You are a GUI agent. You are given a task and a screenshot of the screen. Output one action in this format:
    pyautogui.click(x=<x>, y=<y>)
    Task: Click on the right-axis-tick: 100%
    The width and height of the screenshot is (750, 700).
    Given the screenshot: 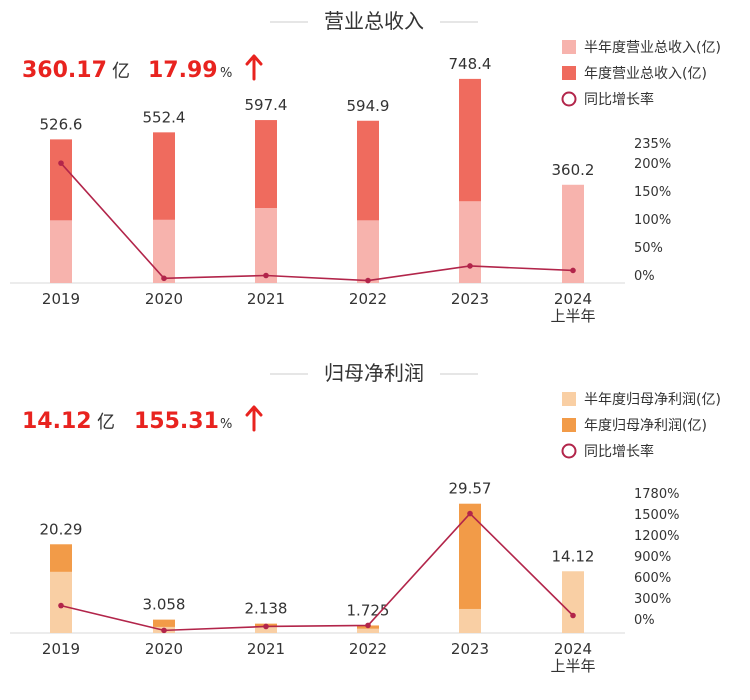 What is the action you would take?
    pyautogui.click(x=652, y=220)
    